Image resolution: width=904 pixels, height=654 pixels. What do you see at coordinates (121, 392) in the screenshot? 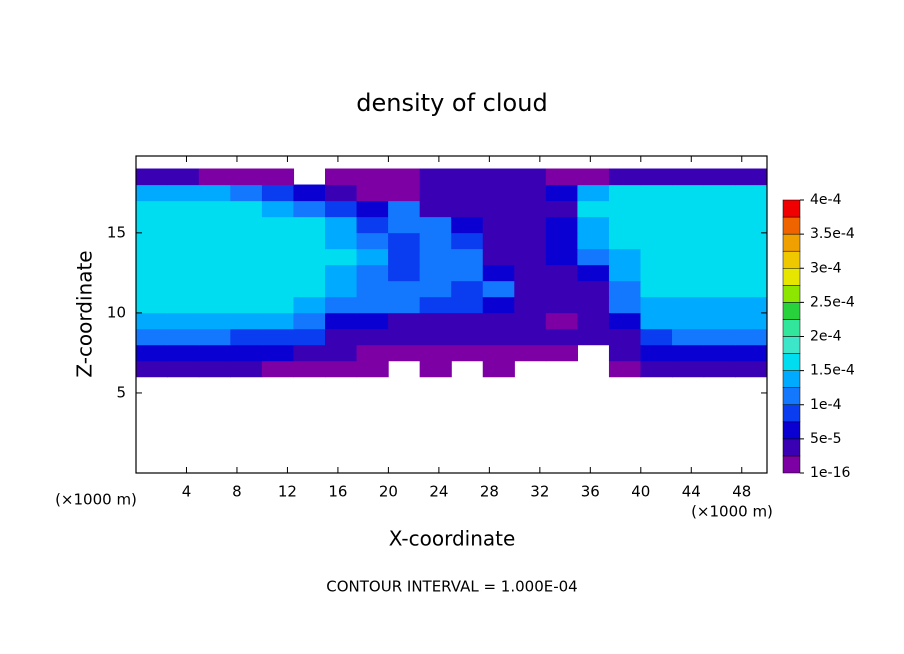
I see `y-tick-label: 5` at bounding box center [121, 392].